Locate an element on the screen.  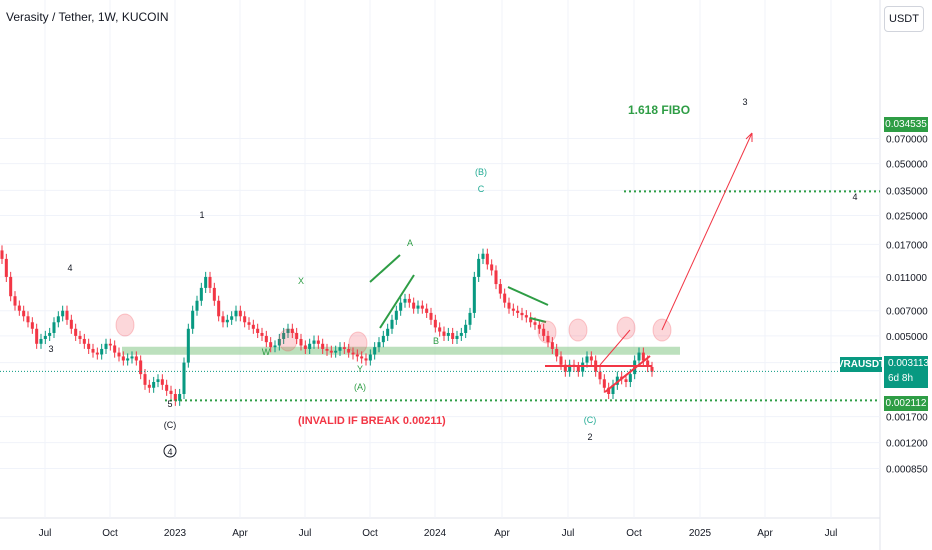
wave-label: Y is located at coordinates (360, 369).